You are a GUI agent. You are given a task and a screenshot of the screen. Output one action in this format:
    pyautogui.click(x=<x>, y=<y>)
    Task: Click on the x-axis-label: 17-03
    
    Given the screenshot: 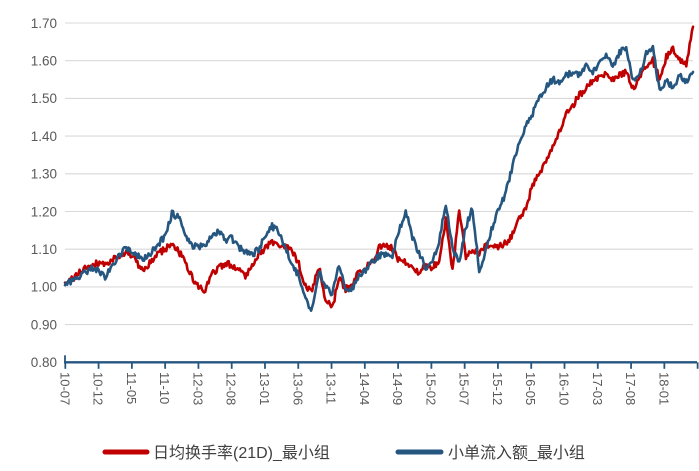 What is the action you would take?
    pyautogui.click(x=597, y=388)
    